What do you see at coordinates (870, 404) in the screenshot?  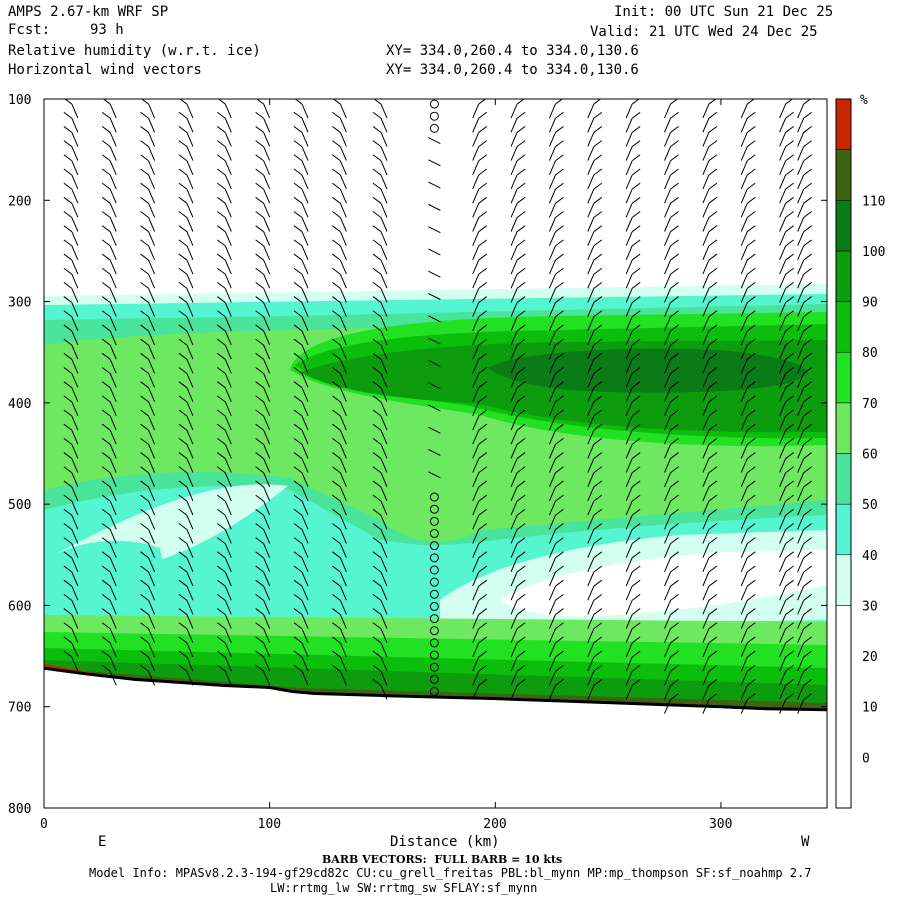 I see `colorbar-tick-label: 70` at bounding box center [870, 404].